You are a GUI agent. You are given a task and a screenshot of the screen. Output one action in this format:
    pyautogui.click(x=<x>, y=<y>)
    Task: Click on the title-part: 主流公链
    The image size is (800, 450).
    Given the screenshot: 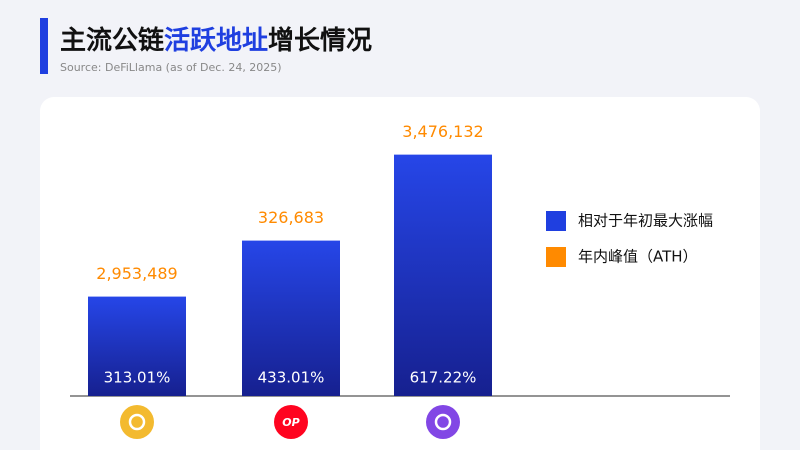 What is the action you would take?
    pyautogui.click(x=112, y=40)
    